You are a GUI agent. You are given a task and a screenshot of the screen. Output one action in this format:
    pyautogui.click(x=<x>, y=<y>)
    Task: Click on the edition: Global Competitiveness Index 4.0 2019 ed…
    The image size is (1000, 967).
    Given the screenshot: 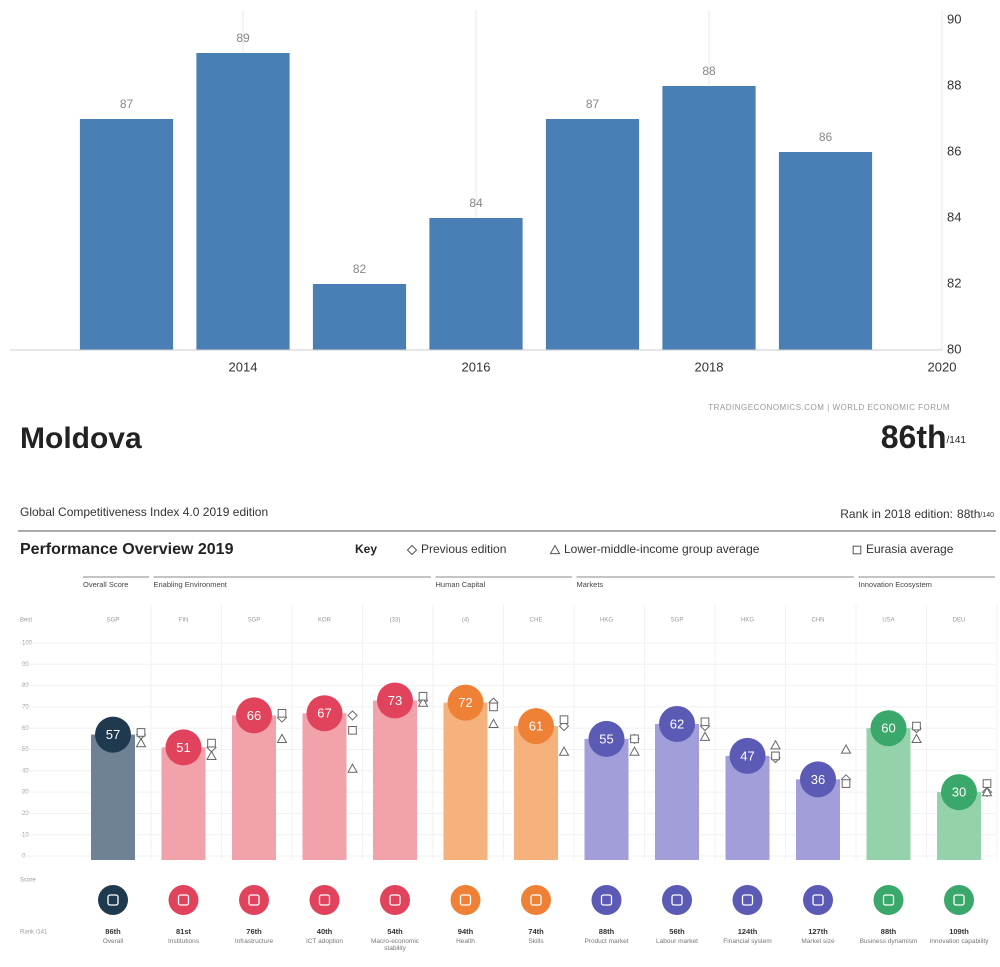 What is the action you would take?
    pyautogui.click(x=144, y=512)
    